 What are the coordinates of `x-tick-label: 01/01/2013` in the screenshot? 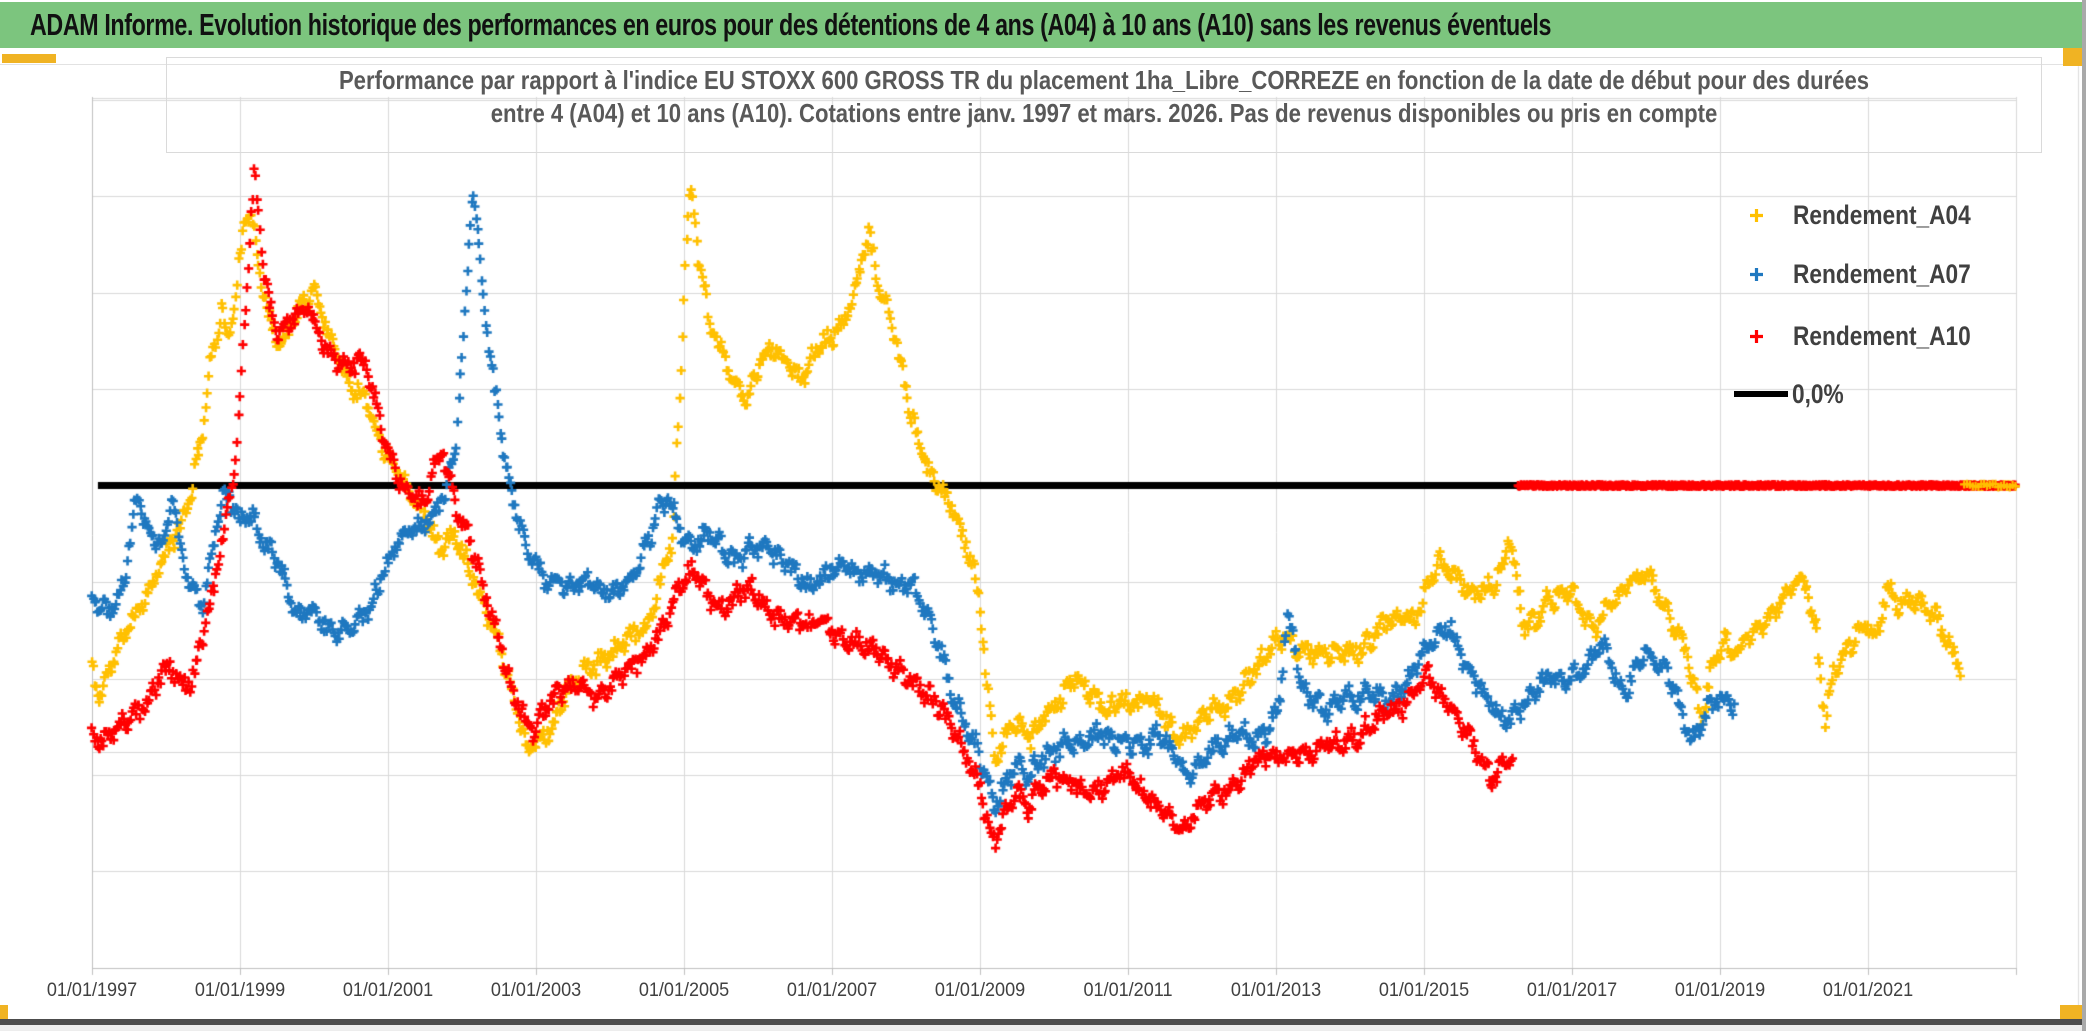 It's located at (1276, 990).